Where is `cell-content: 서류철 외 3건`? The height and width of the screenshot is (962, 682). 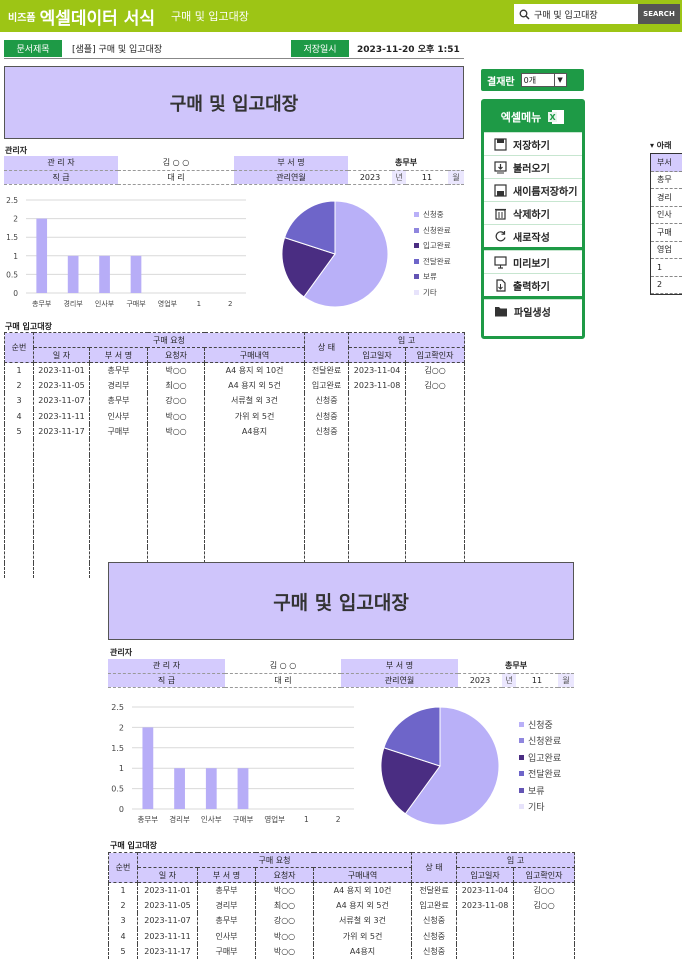
cell-content: 서류철 외 3건 is located at coordinates (254, 401).